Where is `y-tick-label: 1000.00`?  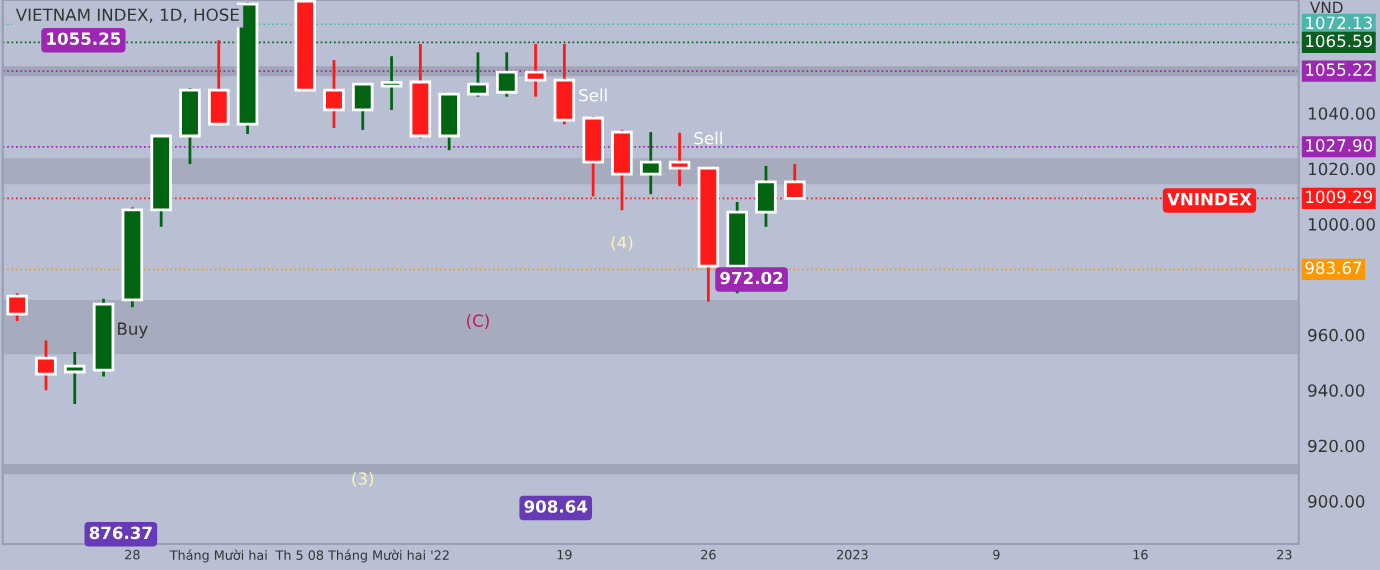 y-tick-label: 1000.00 is located at coordinates (1341, 224).